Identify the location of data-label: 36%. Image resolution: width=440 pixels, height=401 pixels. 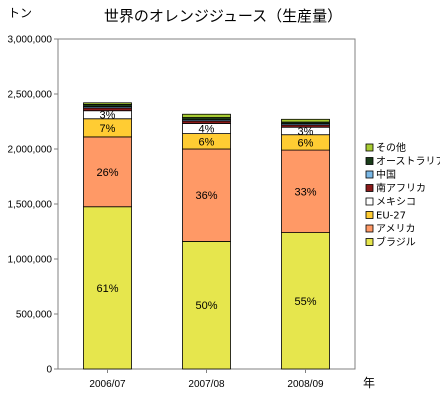
(206, 196).